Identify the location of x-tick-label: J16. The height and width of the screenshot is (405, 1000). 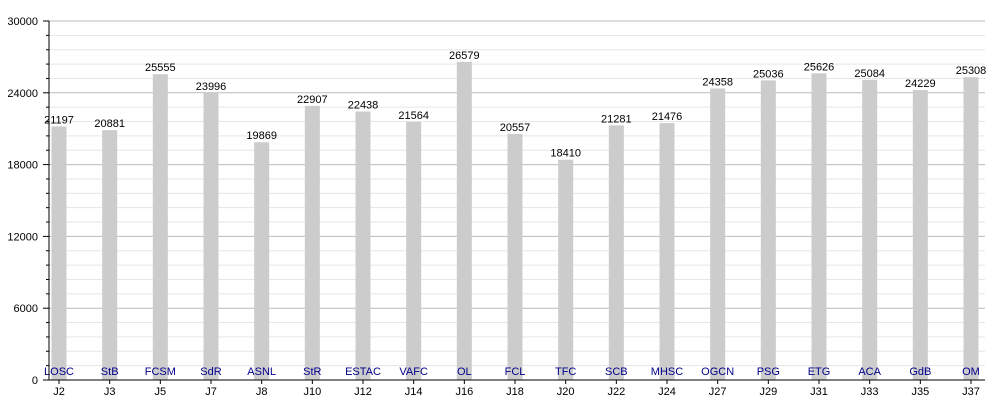
(464, 392).